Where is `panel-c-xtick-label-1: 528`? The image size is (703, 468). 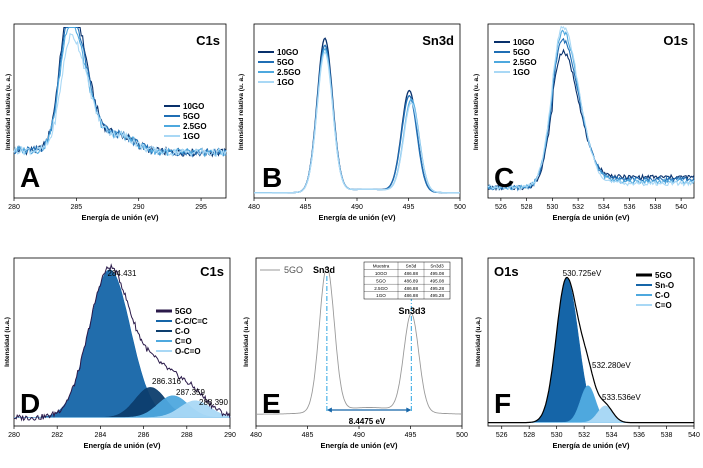
panel-c-xtick-label-1: 528 is located at coordinates (527, 207).